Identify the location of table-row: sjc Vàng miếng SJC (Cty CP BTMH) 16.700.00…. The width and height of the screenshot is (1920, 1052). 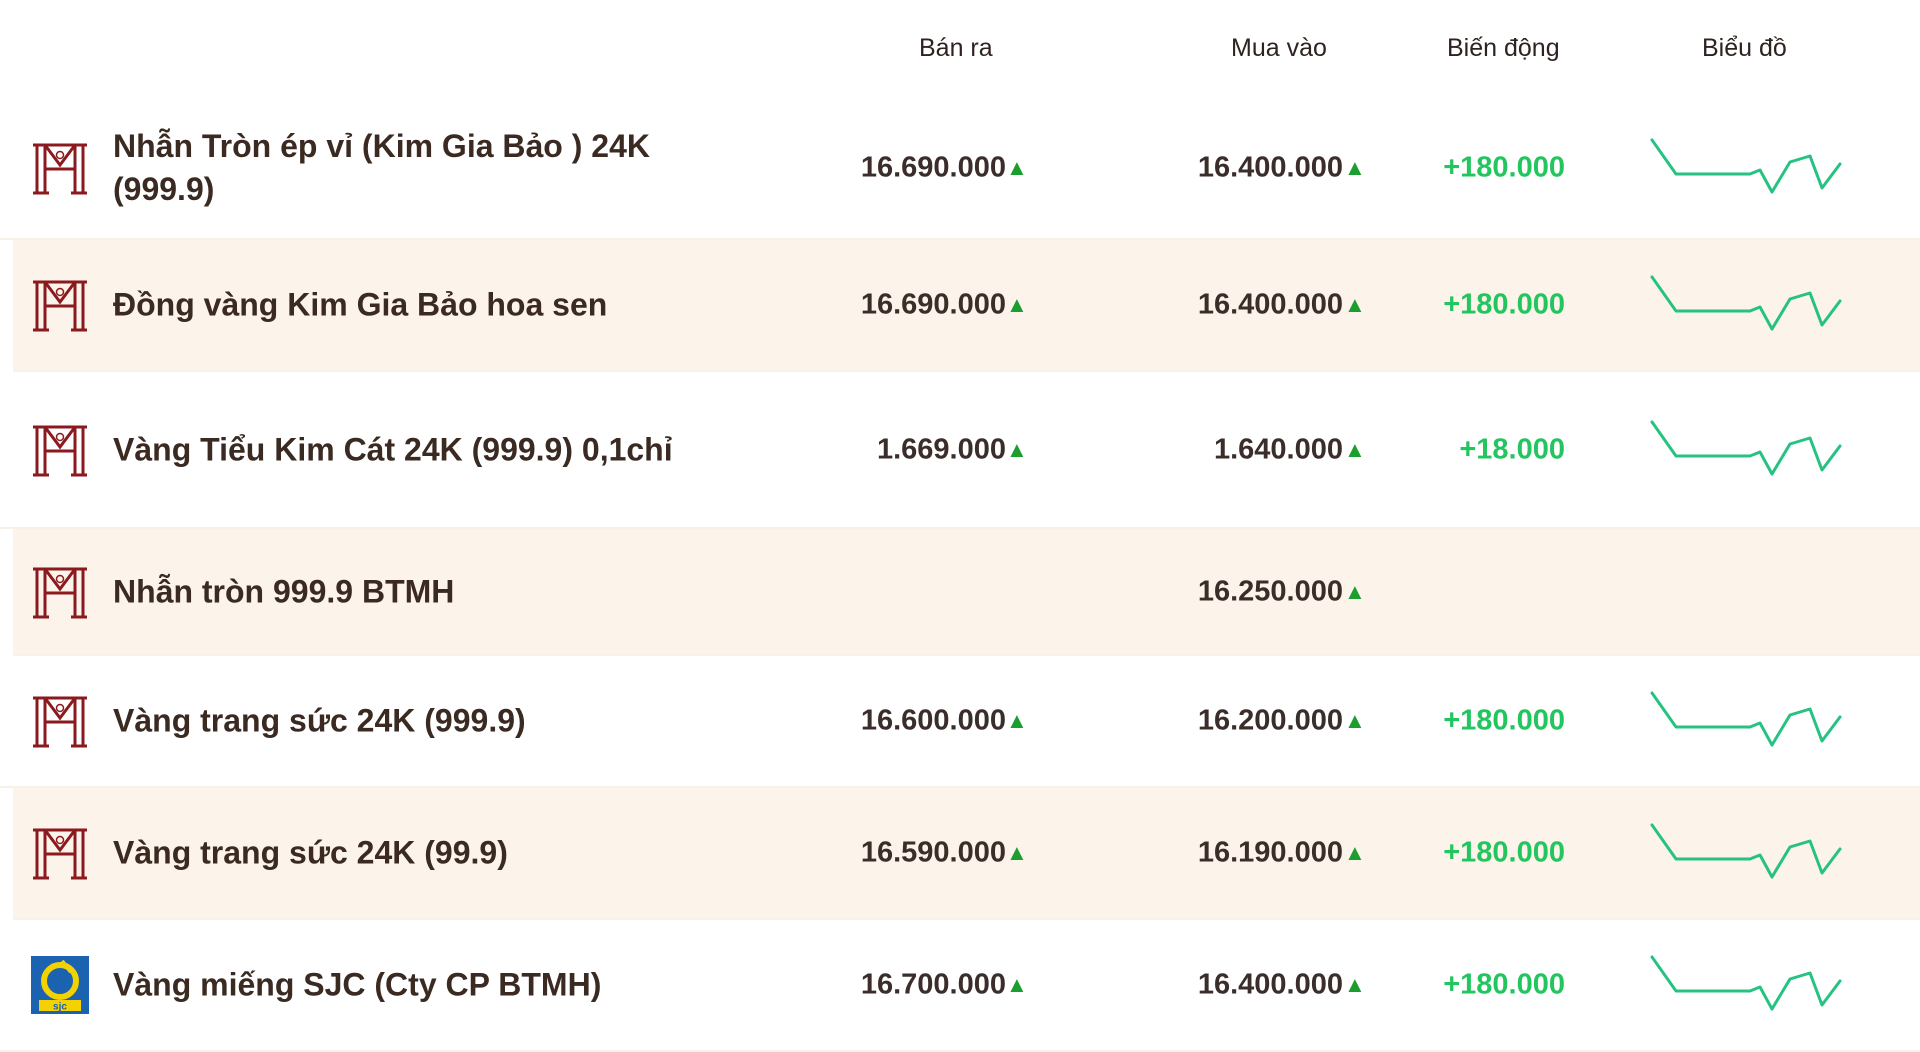
(960, 986).